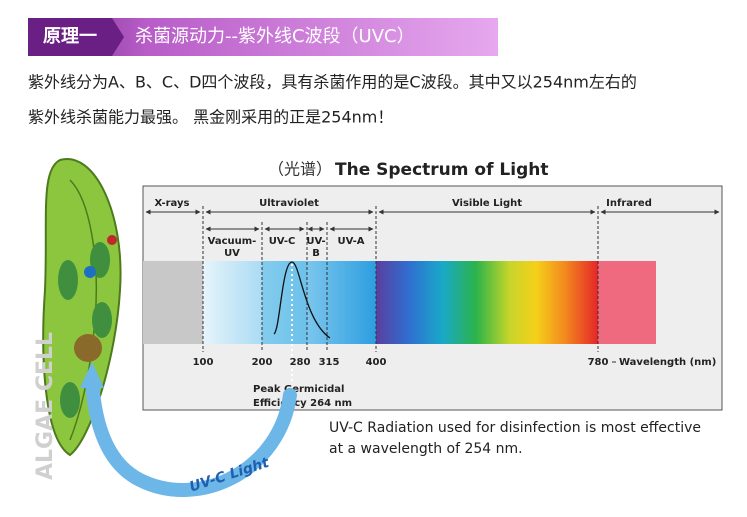 This screenshot has width=747, height=517. Describe the element at coordinates (45, 406) in the screenshot. I see `cell-label: ALGAE CELL` at that location.